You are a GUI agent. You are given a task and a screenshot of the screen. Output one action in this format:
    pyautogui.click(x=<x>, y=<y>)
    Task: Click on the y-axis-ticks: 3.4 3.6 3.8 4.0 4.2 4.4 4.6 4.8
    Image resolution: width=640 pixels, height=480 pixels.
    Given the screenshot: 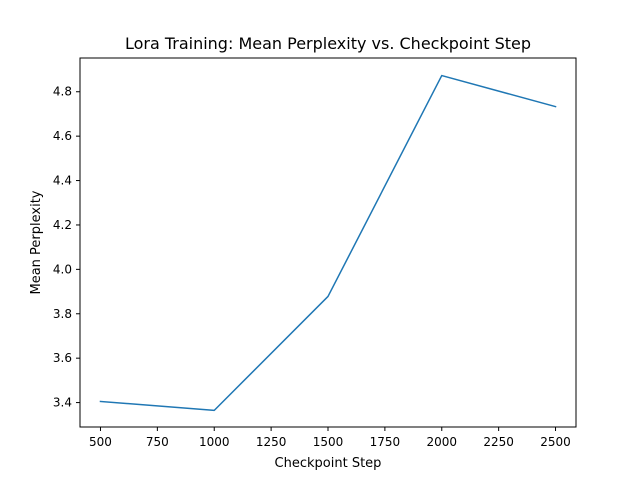 What is the action you would take?
    pyautogui.click(x=66, y=247)
    